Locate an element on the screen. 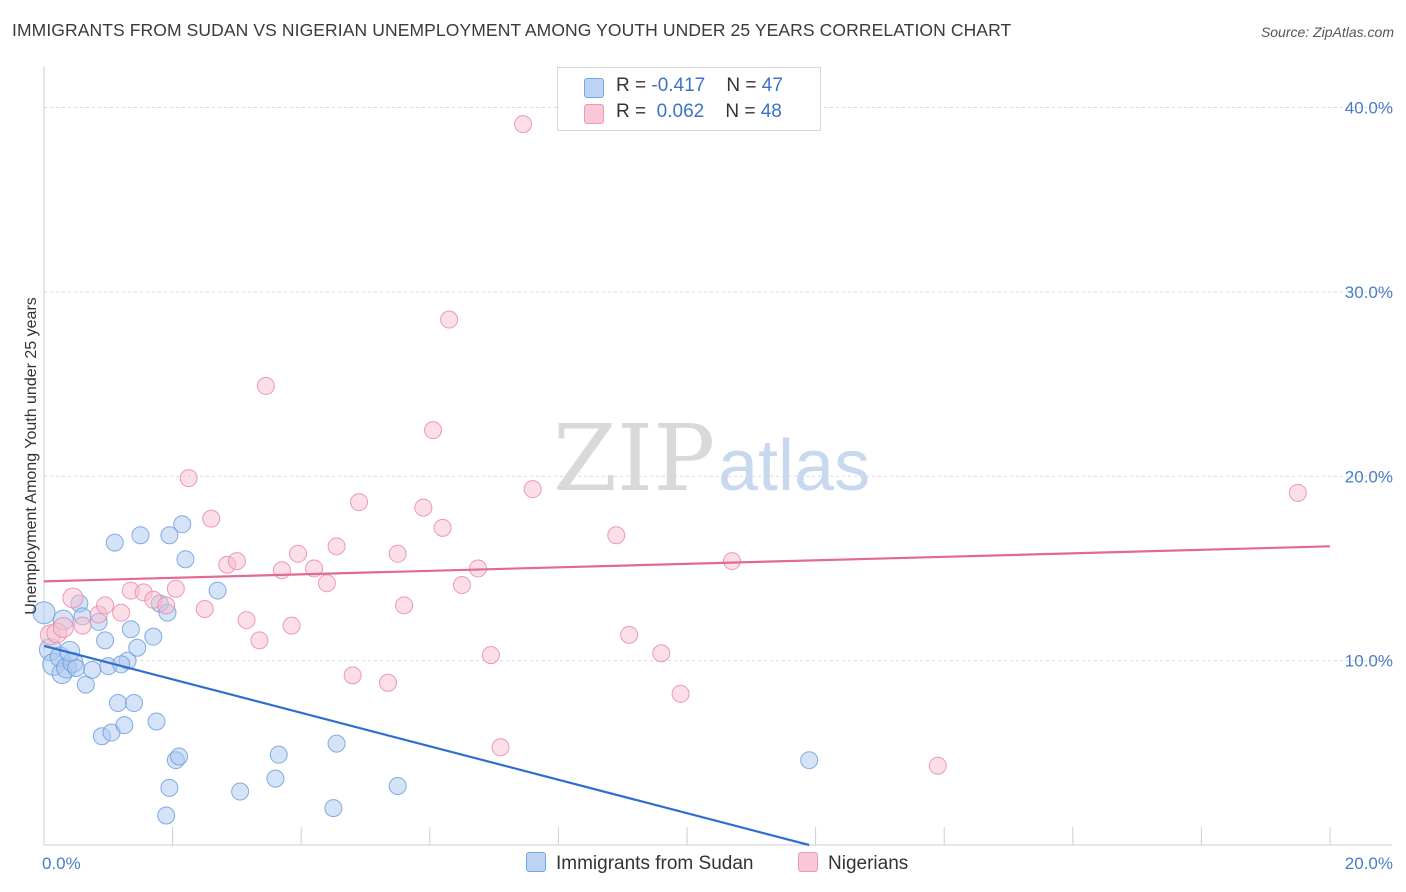 Image resolution: width=1406 pixels, height=892 pixels. legend-n-value-nigerian: 48 is located at coordinates (771, 111).